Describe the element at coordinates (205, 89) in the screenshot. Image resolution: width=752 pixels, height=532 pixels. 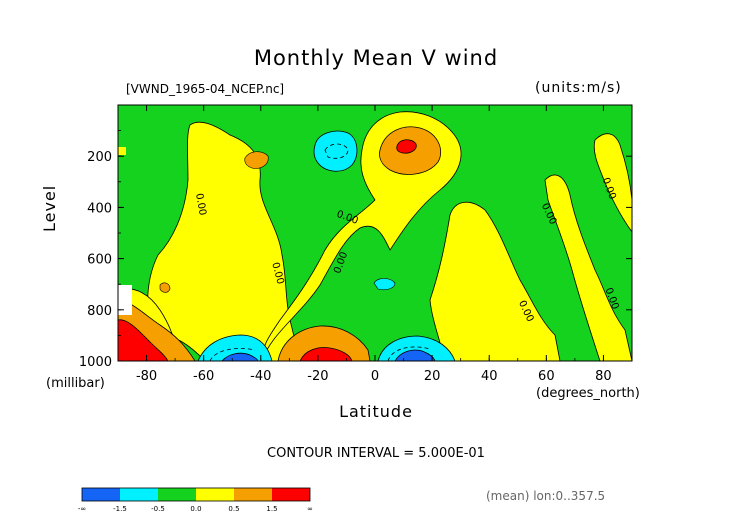
I see `file-label: [VWND_1965-04_NCEP.nc]` at that location.